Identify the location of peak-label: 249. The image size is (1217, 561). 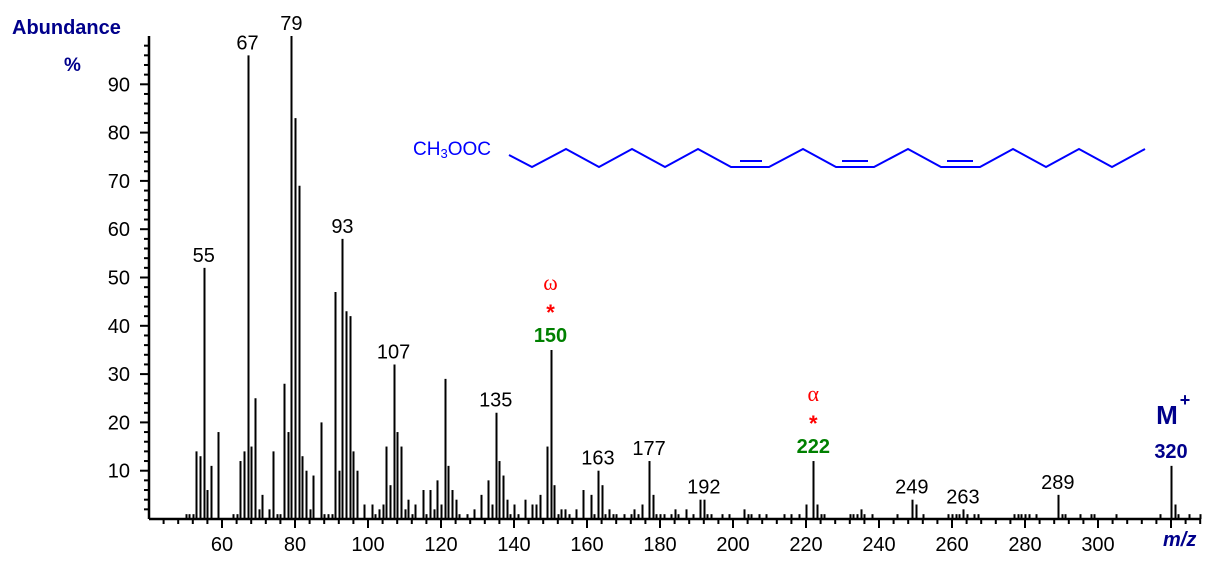
(911, 488).